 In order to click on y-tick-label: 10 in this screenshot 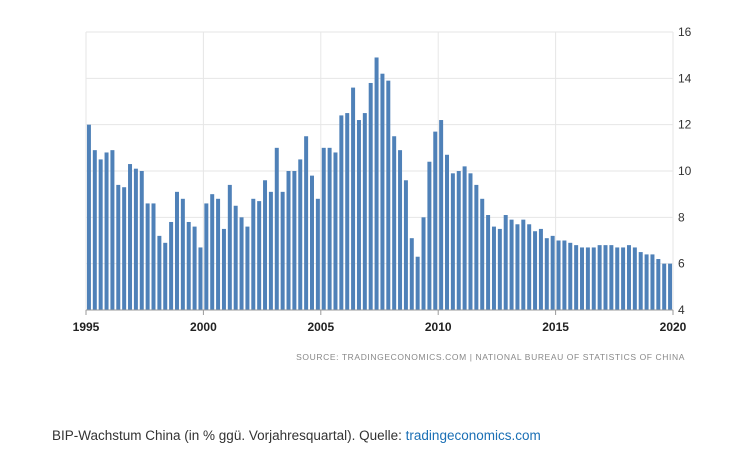, I will do `click(685, 171)`.